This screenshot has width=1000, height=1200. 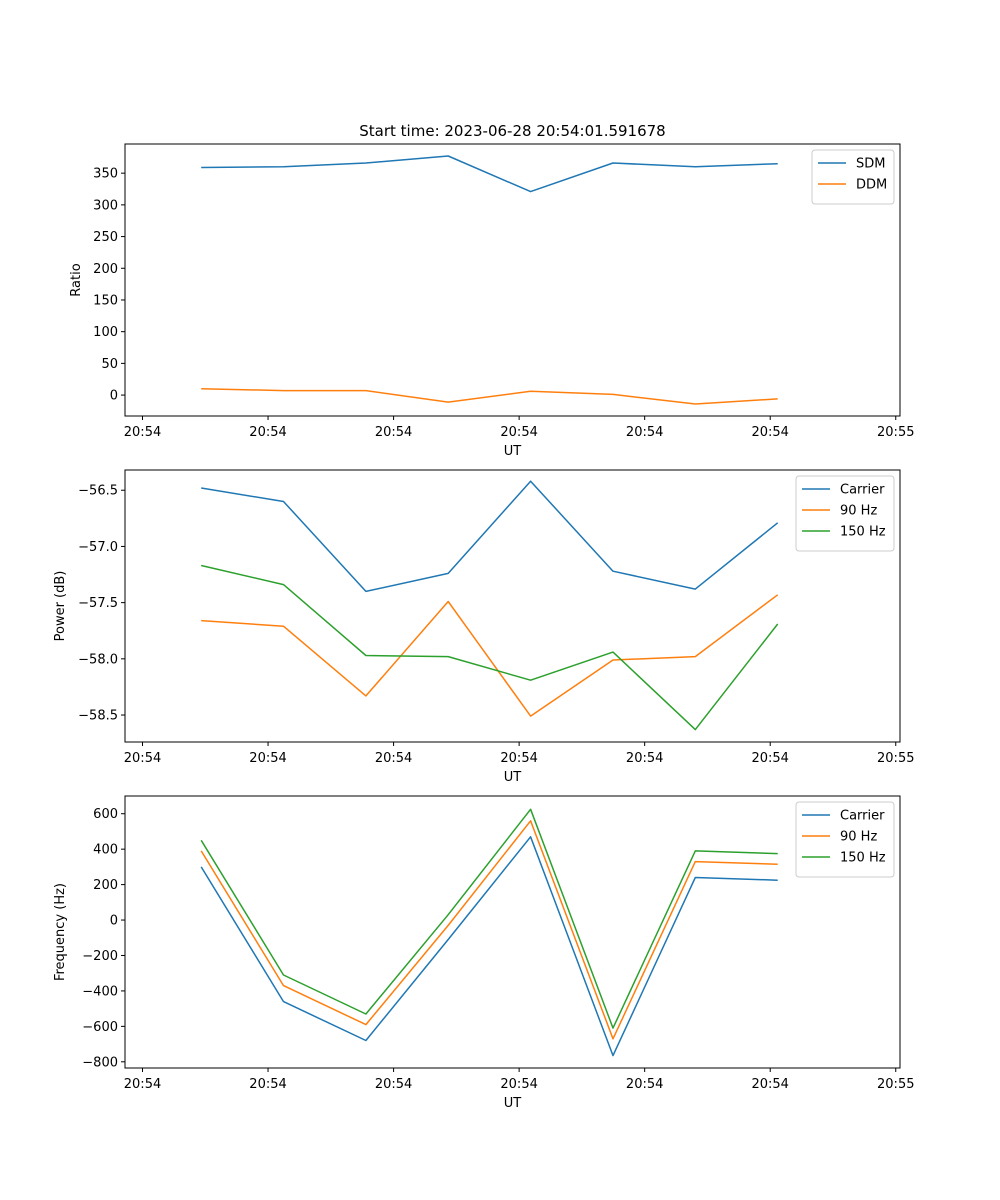 What do you see at coordinates (862, 816) in the screenshot?
I see `frequency-legend-label: Carrier` at bounding box center [862, 816].